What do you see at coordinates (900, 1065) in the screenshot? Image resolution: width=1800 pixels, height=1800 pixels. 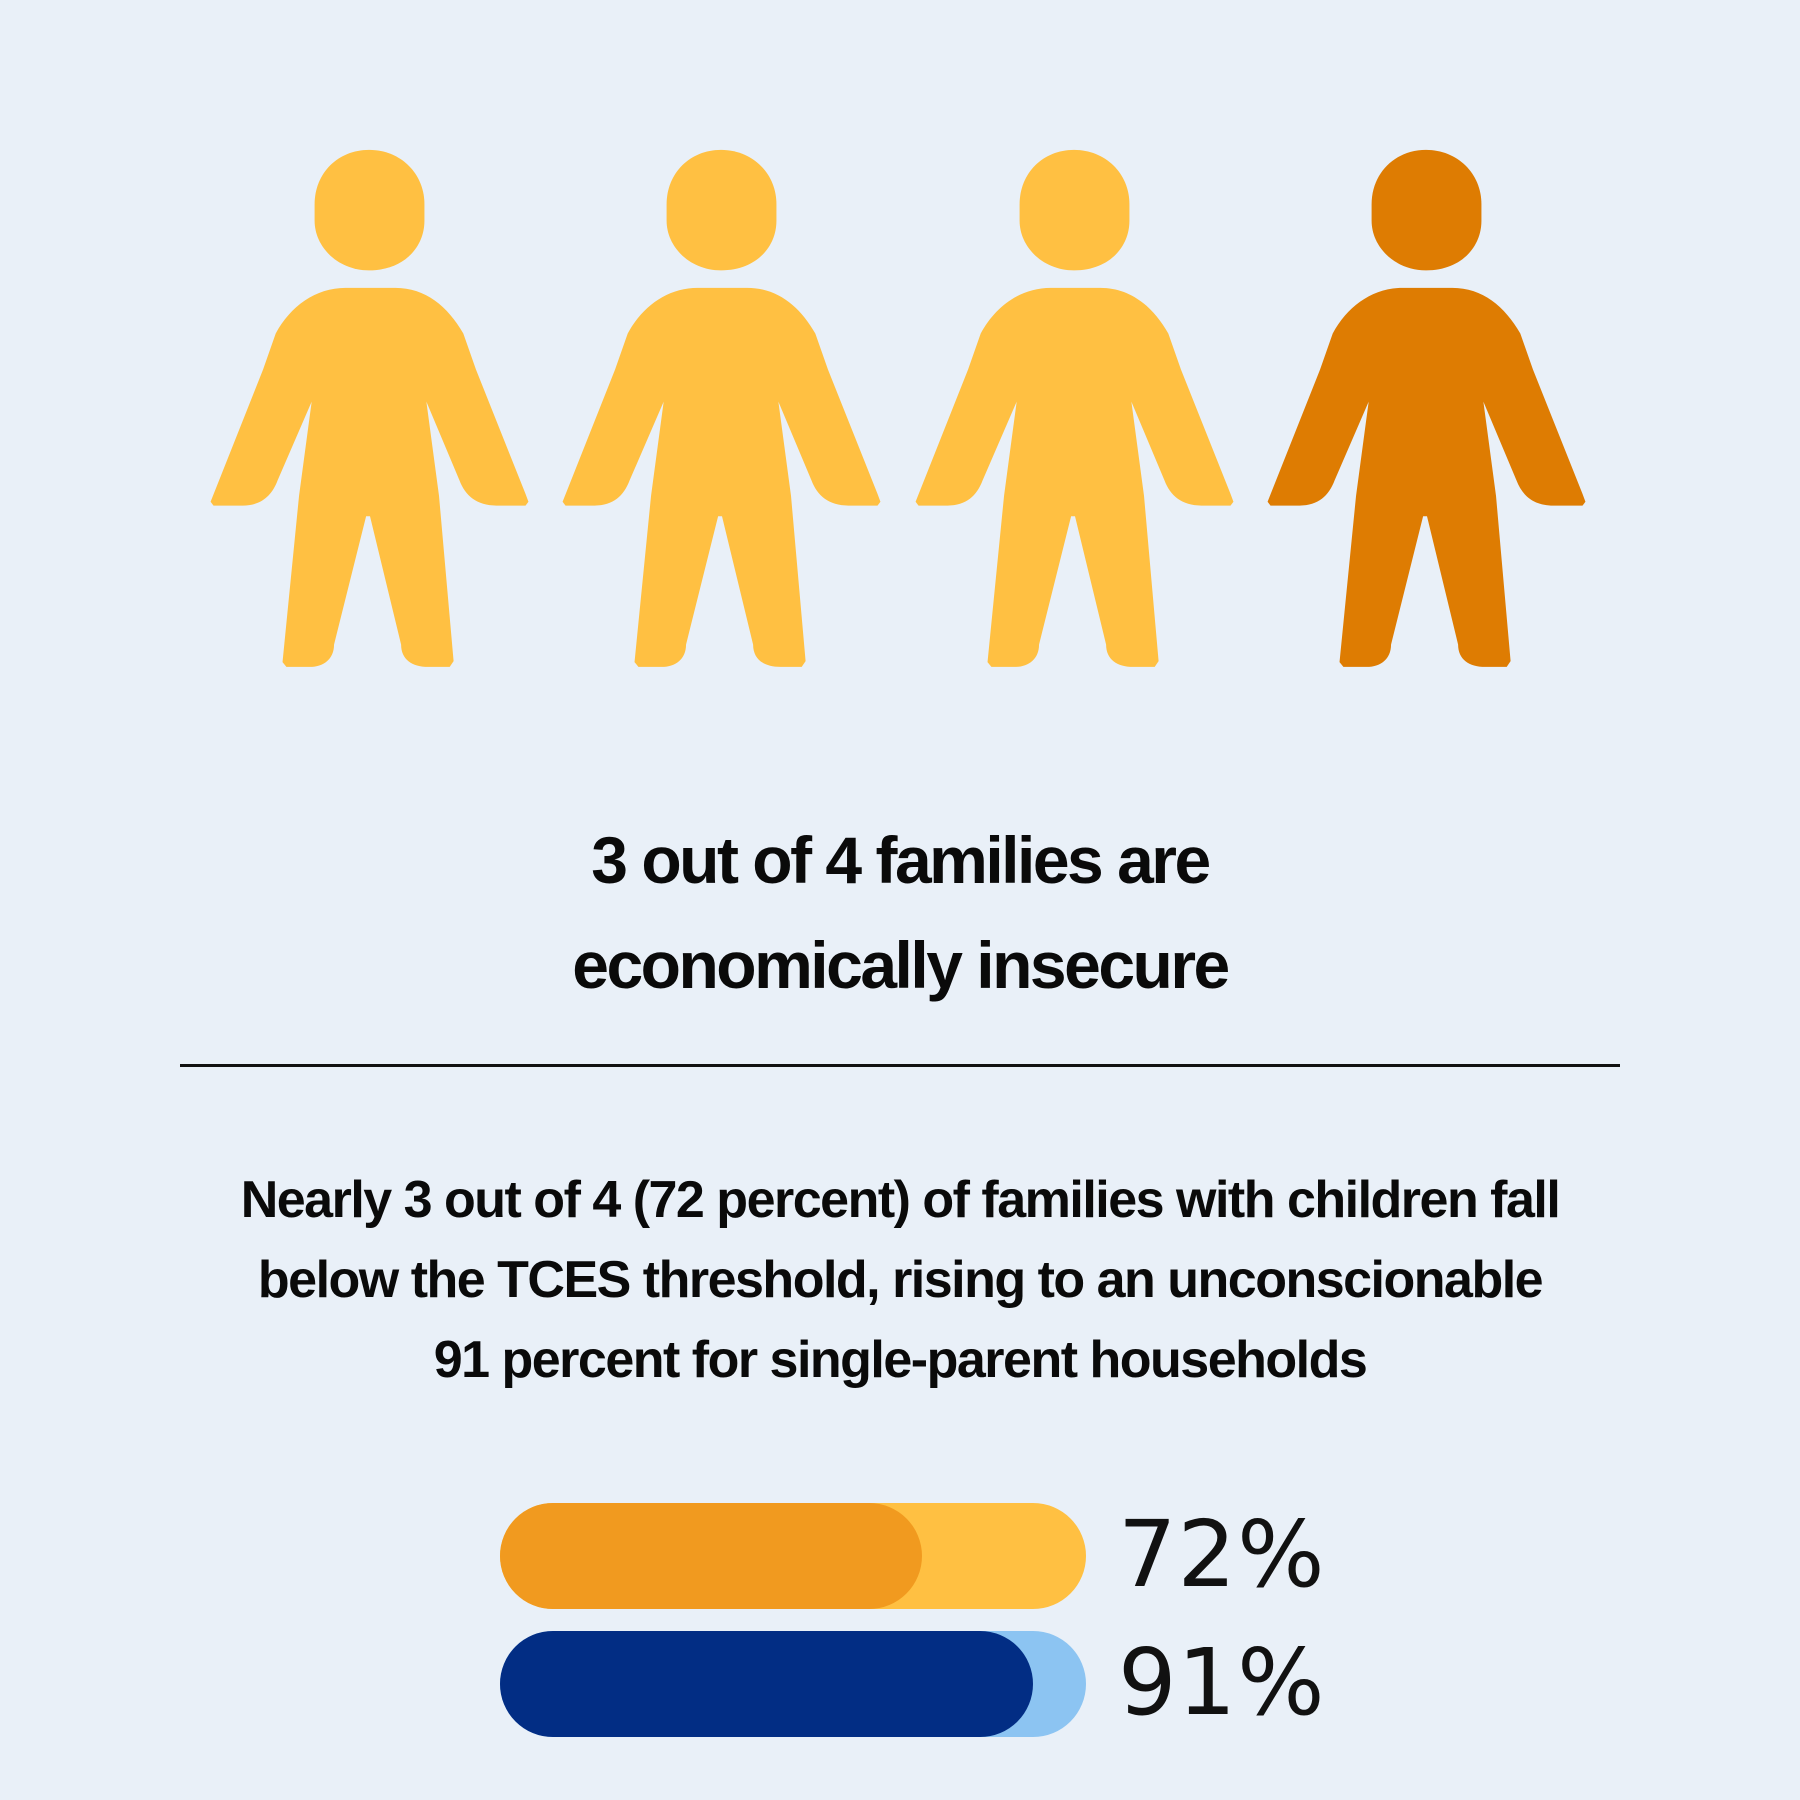 I see `divider` at bounding box center [900, 1065].